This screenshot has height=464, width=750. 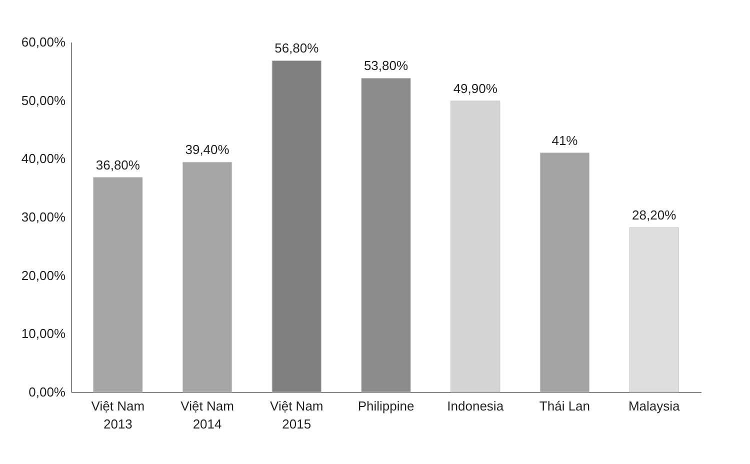 I want to click on x-tick-label: Malaysia, so click(x=654, y=406).